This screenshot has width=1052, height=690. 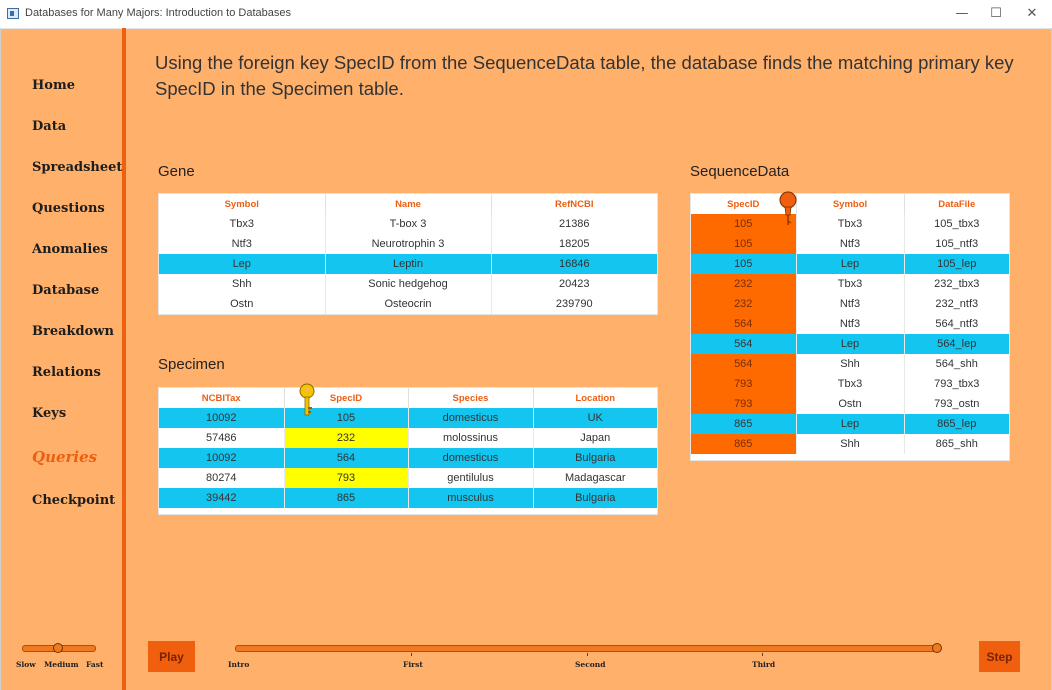 I want to click on table-cell: 239790, so click(x=574, y=304).